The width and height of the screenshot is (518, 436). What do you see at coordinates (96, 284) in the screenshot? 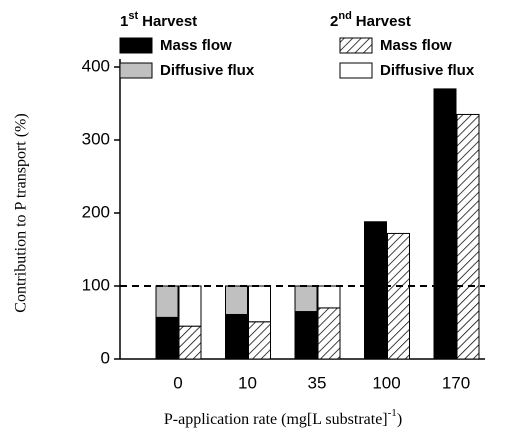
I see `y-tick-label: 100` at bounding box center [96, 284].